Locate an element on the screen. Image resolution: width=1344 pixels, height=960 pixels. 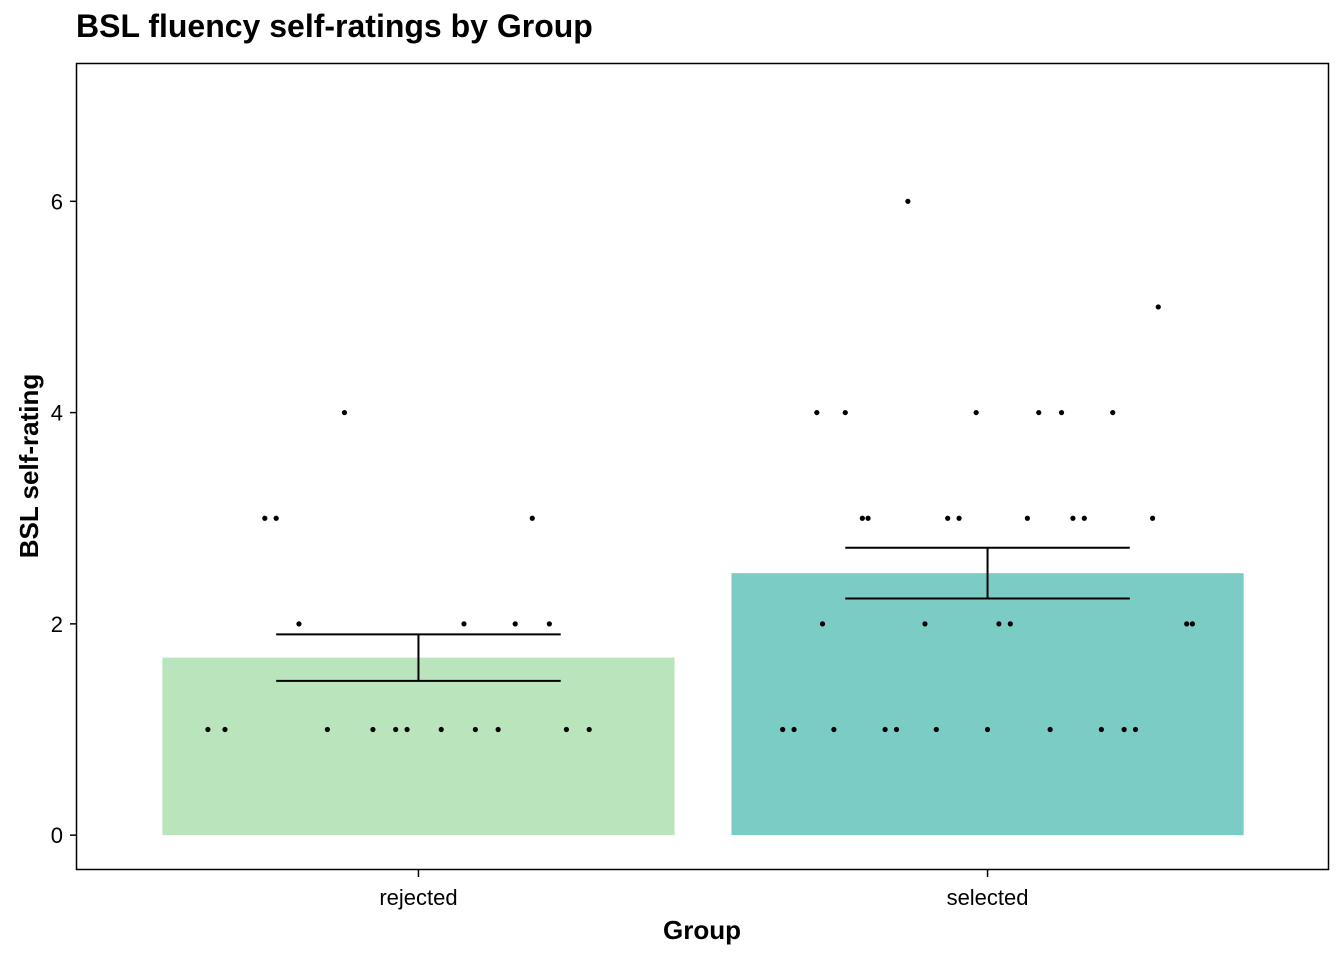
y-tick-label-0: 0 is located at coordinates (57, 835).